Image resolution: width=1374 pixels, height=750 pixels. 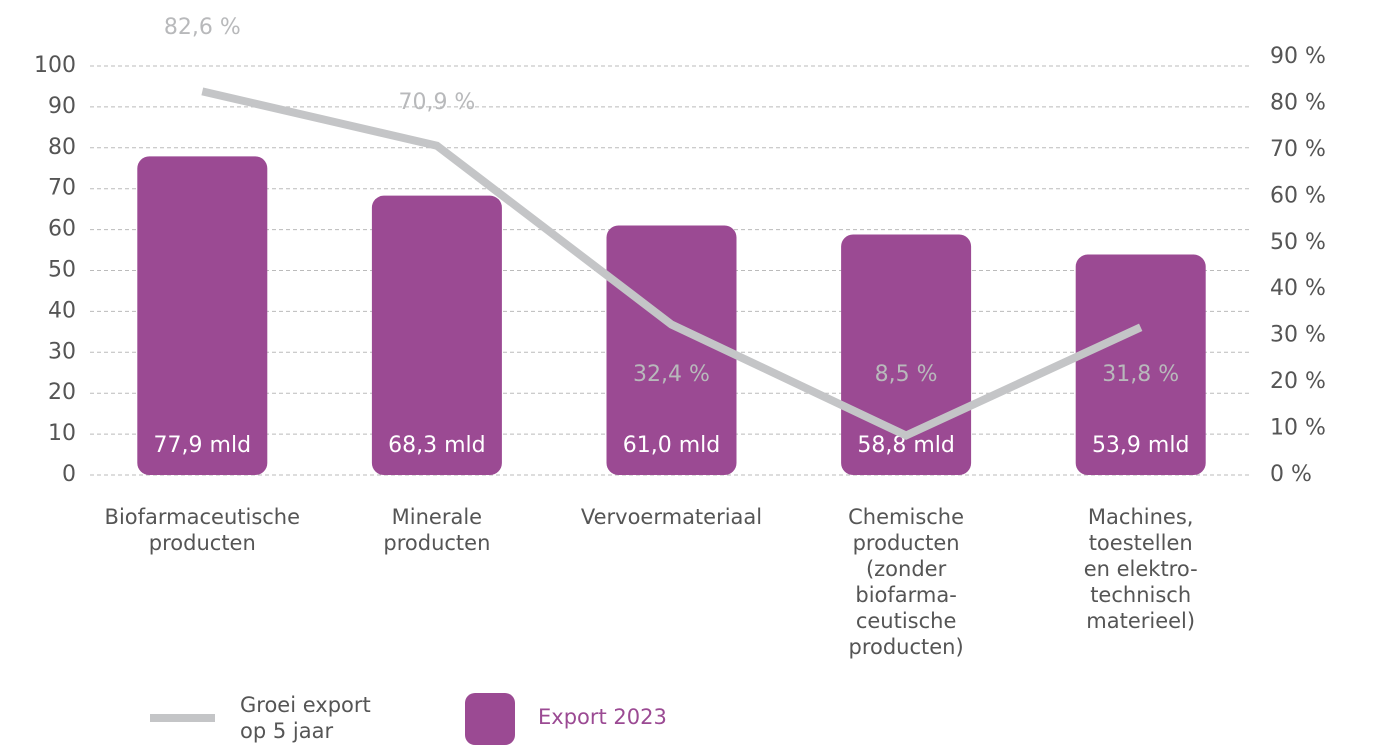 I want to click on y2-tick-label: 80 %, so click(x=1298, y=102).